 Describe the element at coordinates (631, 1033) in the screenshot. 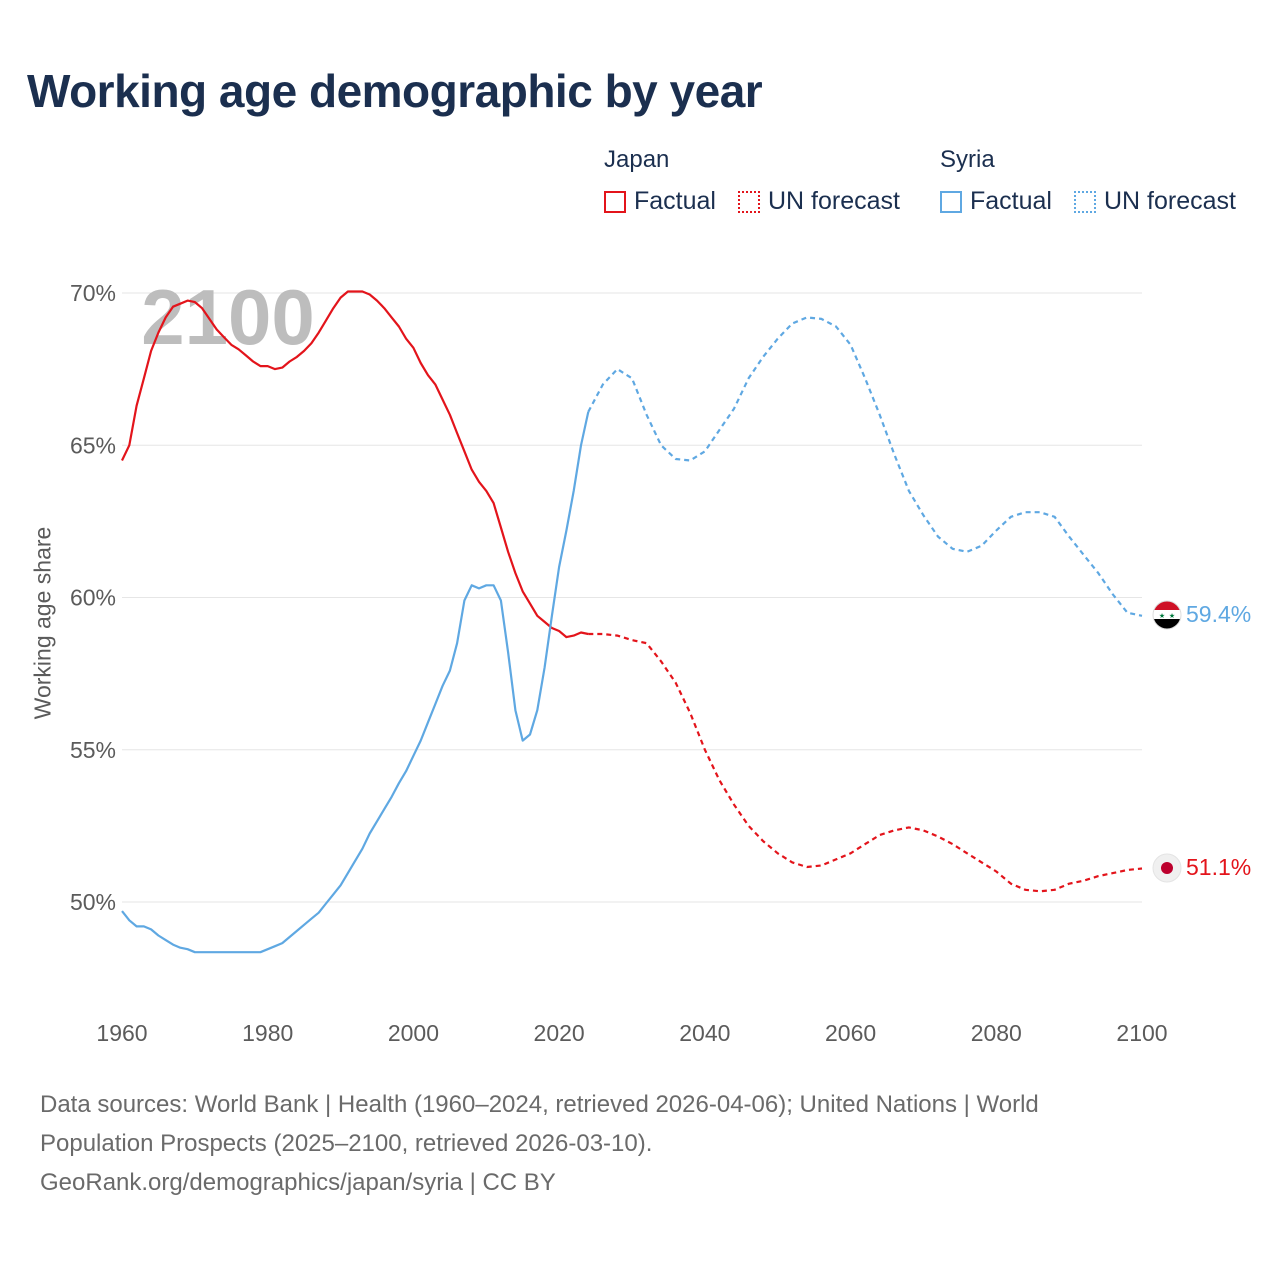

I see `x-axis: 1960 1980 2000 2020 2040 2060 2080 2100` at that location.